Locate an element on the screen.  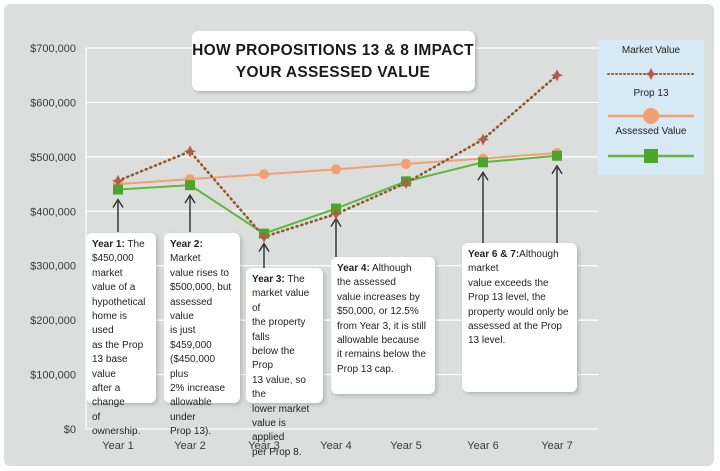
legend-marker-circle is located at coordinates (651, 116).